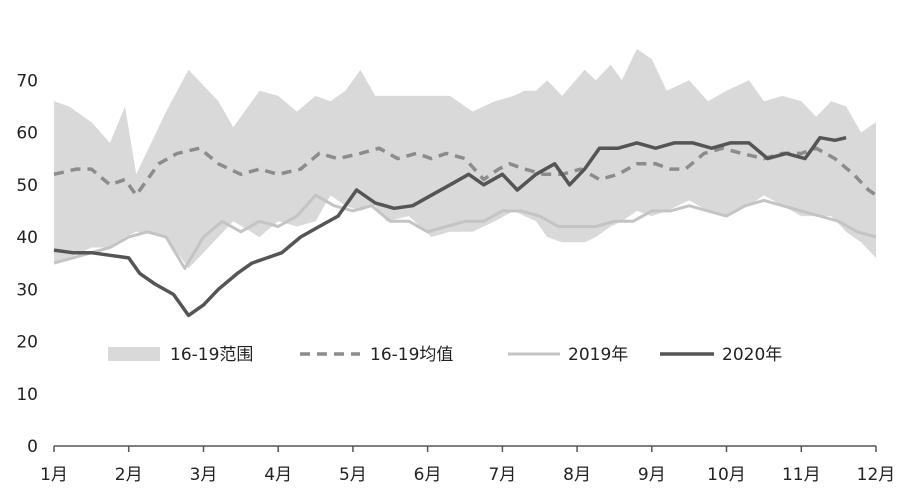 The image size is (900, 500). Describe the element at coordinates (652, 475) in the screenshot. I see `x-tick-label: 9月` at that location.